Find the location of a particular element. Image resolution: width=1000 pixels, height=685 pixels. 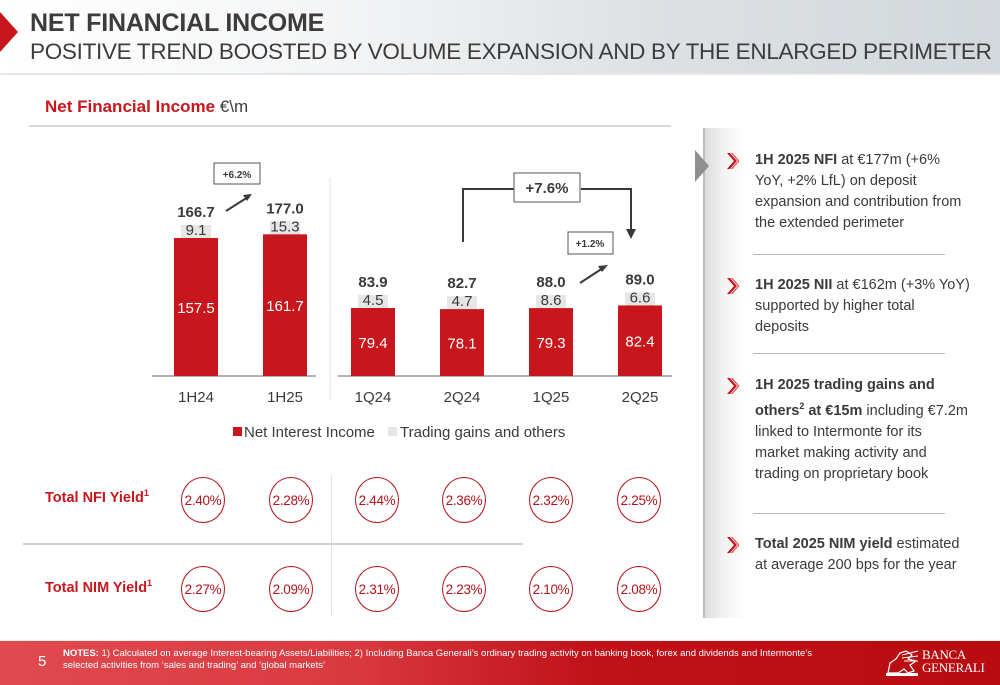

nii-value-label: 78.1 is located at coordinates (461, 344).